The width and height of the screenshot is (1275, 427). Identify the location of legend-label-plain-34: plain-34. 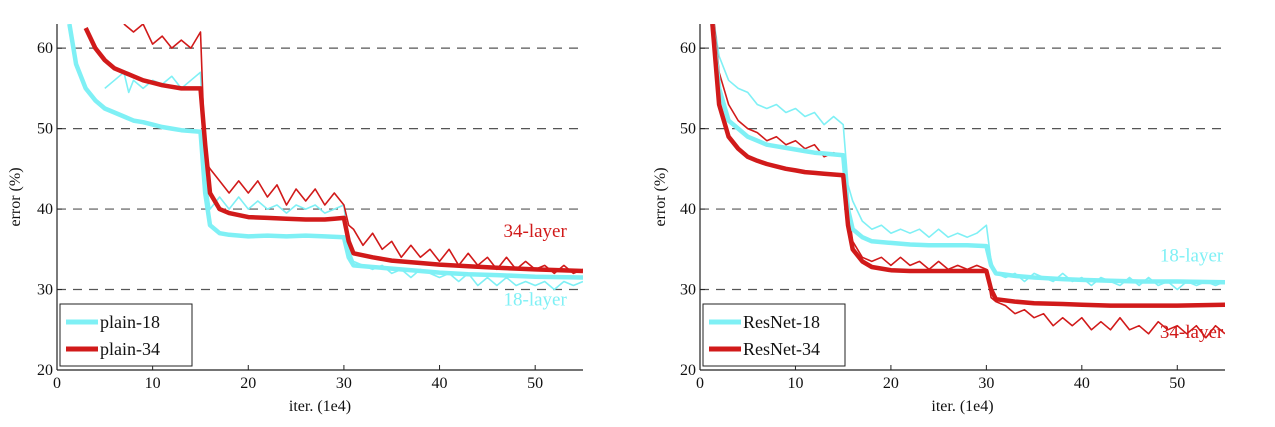
(130, 349).